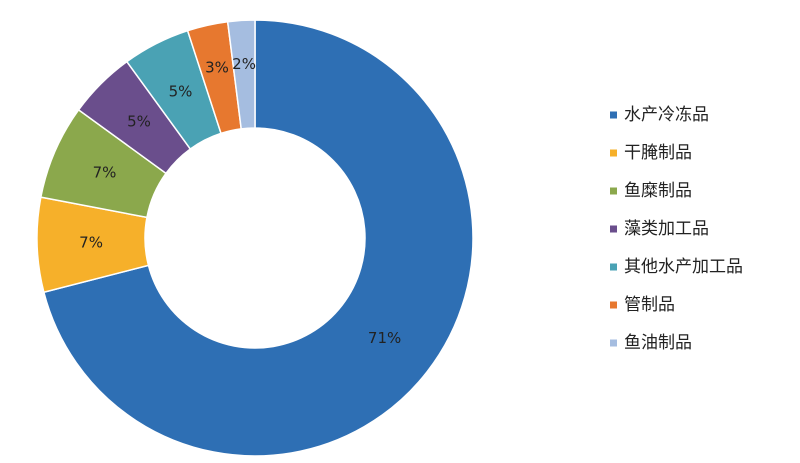 The height and width of the screenshot is (463, 800). What do you see at coordinates (683, 267) in the screenshot?
I see `legend-label: 其他水产加工品` at bounding box center [683, 267].